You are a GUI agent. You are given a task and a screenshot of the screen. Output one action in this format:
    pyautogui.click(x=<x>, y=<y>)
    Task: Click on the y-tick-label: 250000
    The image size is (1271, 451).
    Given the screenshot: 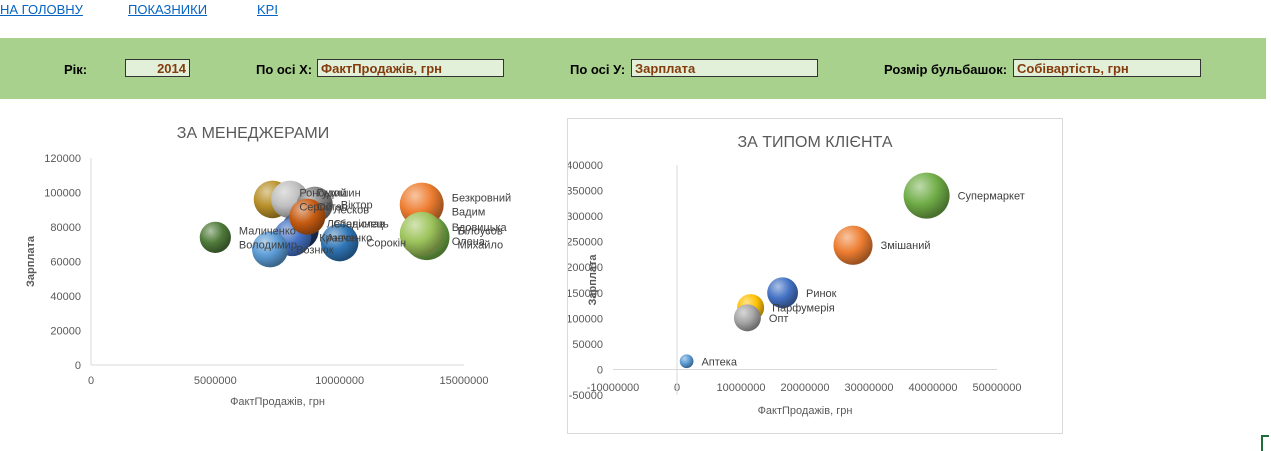 What is the action you would take?
    pyautogui.click(x=585, y=243)
    